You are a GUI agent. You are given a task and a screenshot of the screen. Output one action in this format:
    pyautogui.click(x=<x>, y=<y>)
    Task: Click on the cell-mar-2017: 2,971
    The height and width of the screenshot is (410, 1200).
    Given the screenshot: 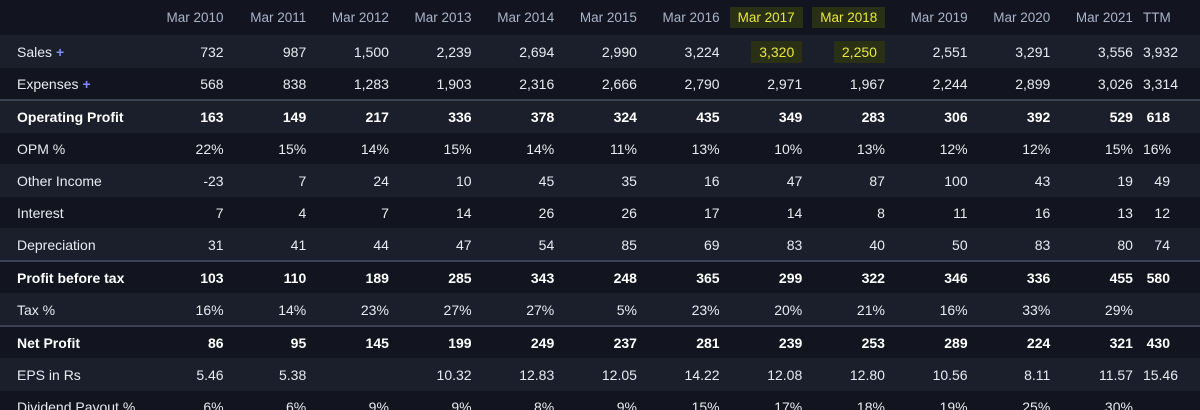 What is the action you would take?
    pyautogui.click(x=785, y=83)
    